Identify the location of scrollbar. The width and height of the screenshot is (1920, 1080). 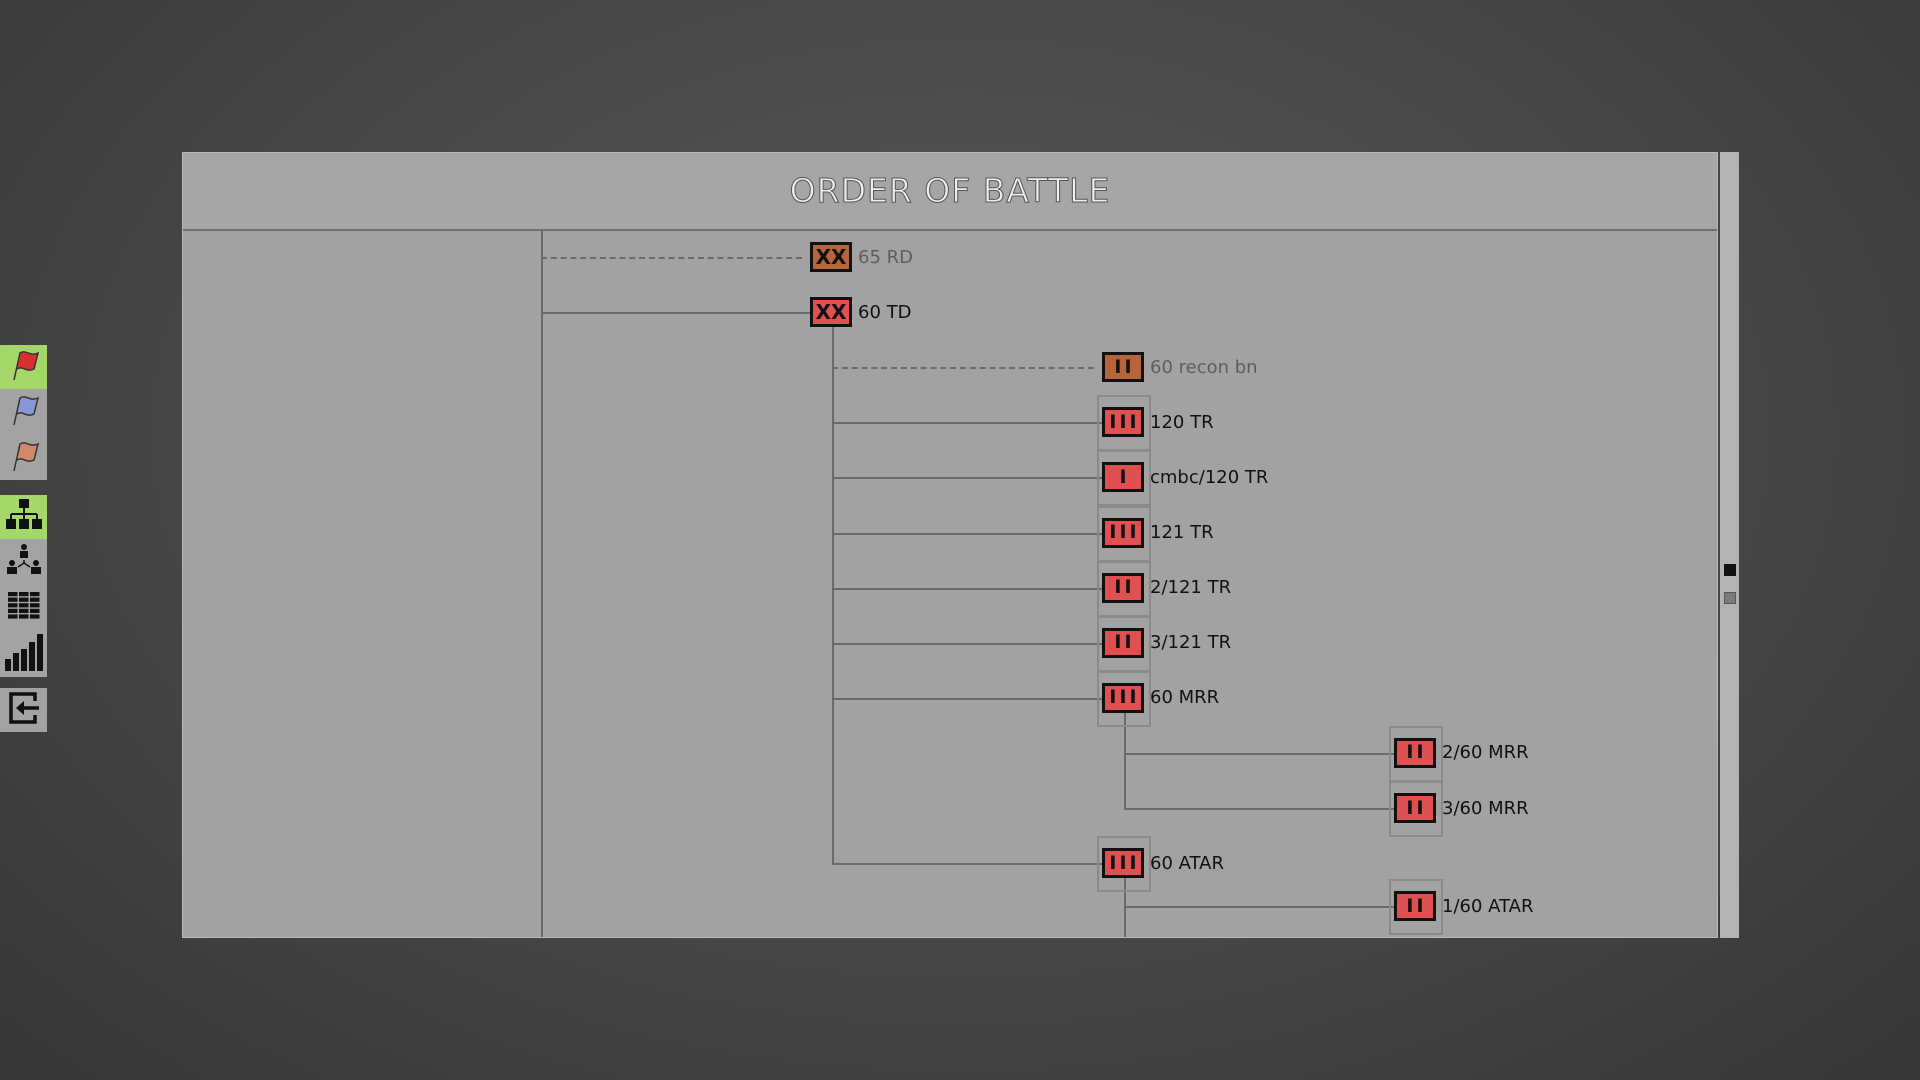
(1729, 545).